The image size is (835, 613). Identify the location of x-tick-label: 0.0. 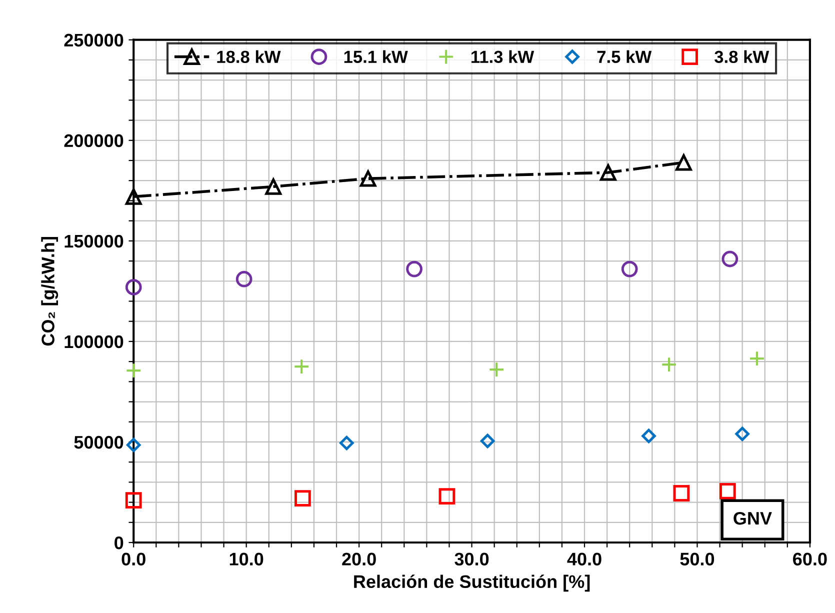
(134, 559).